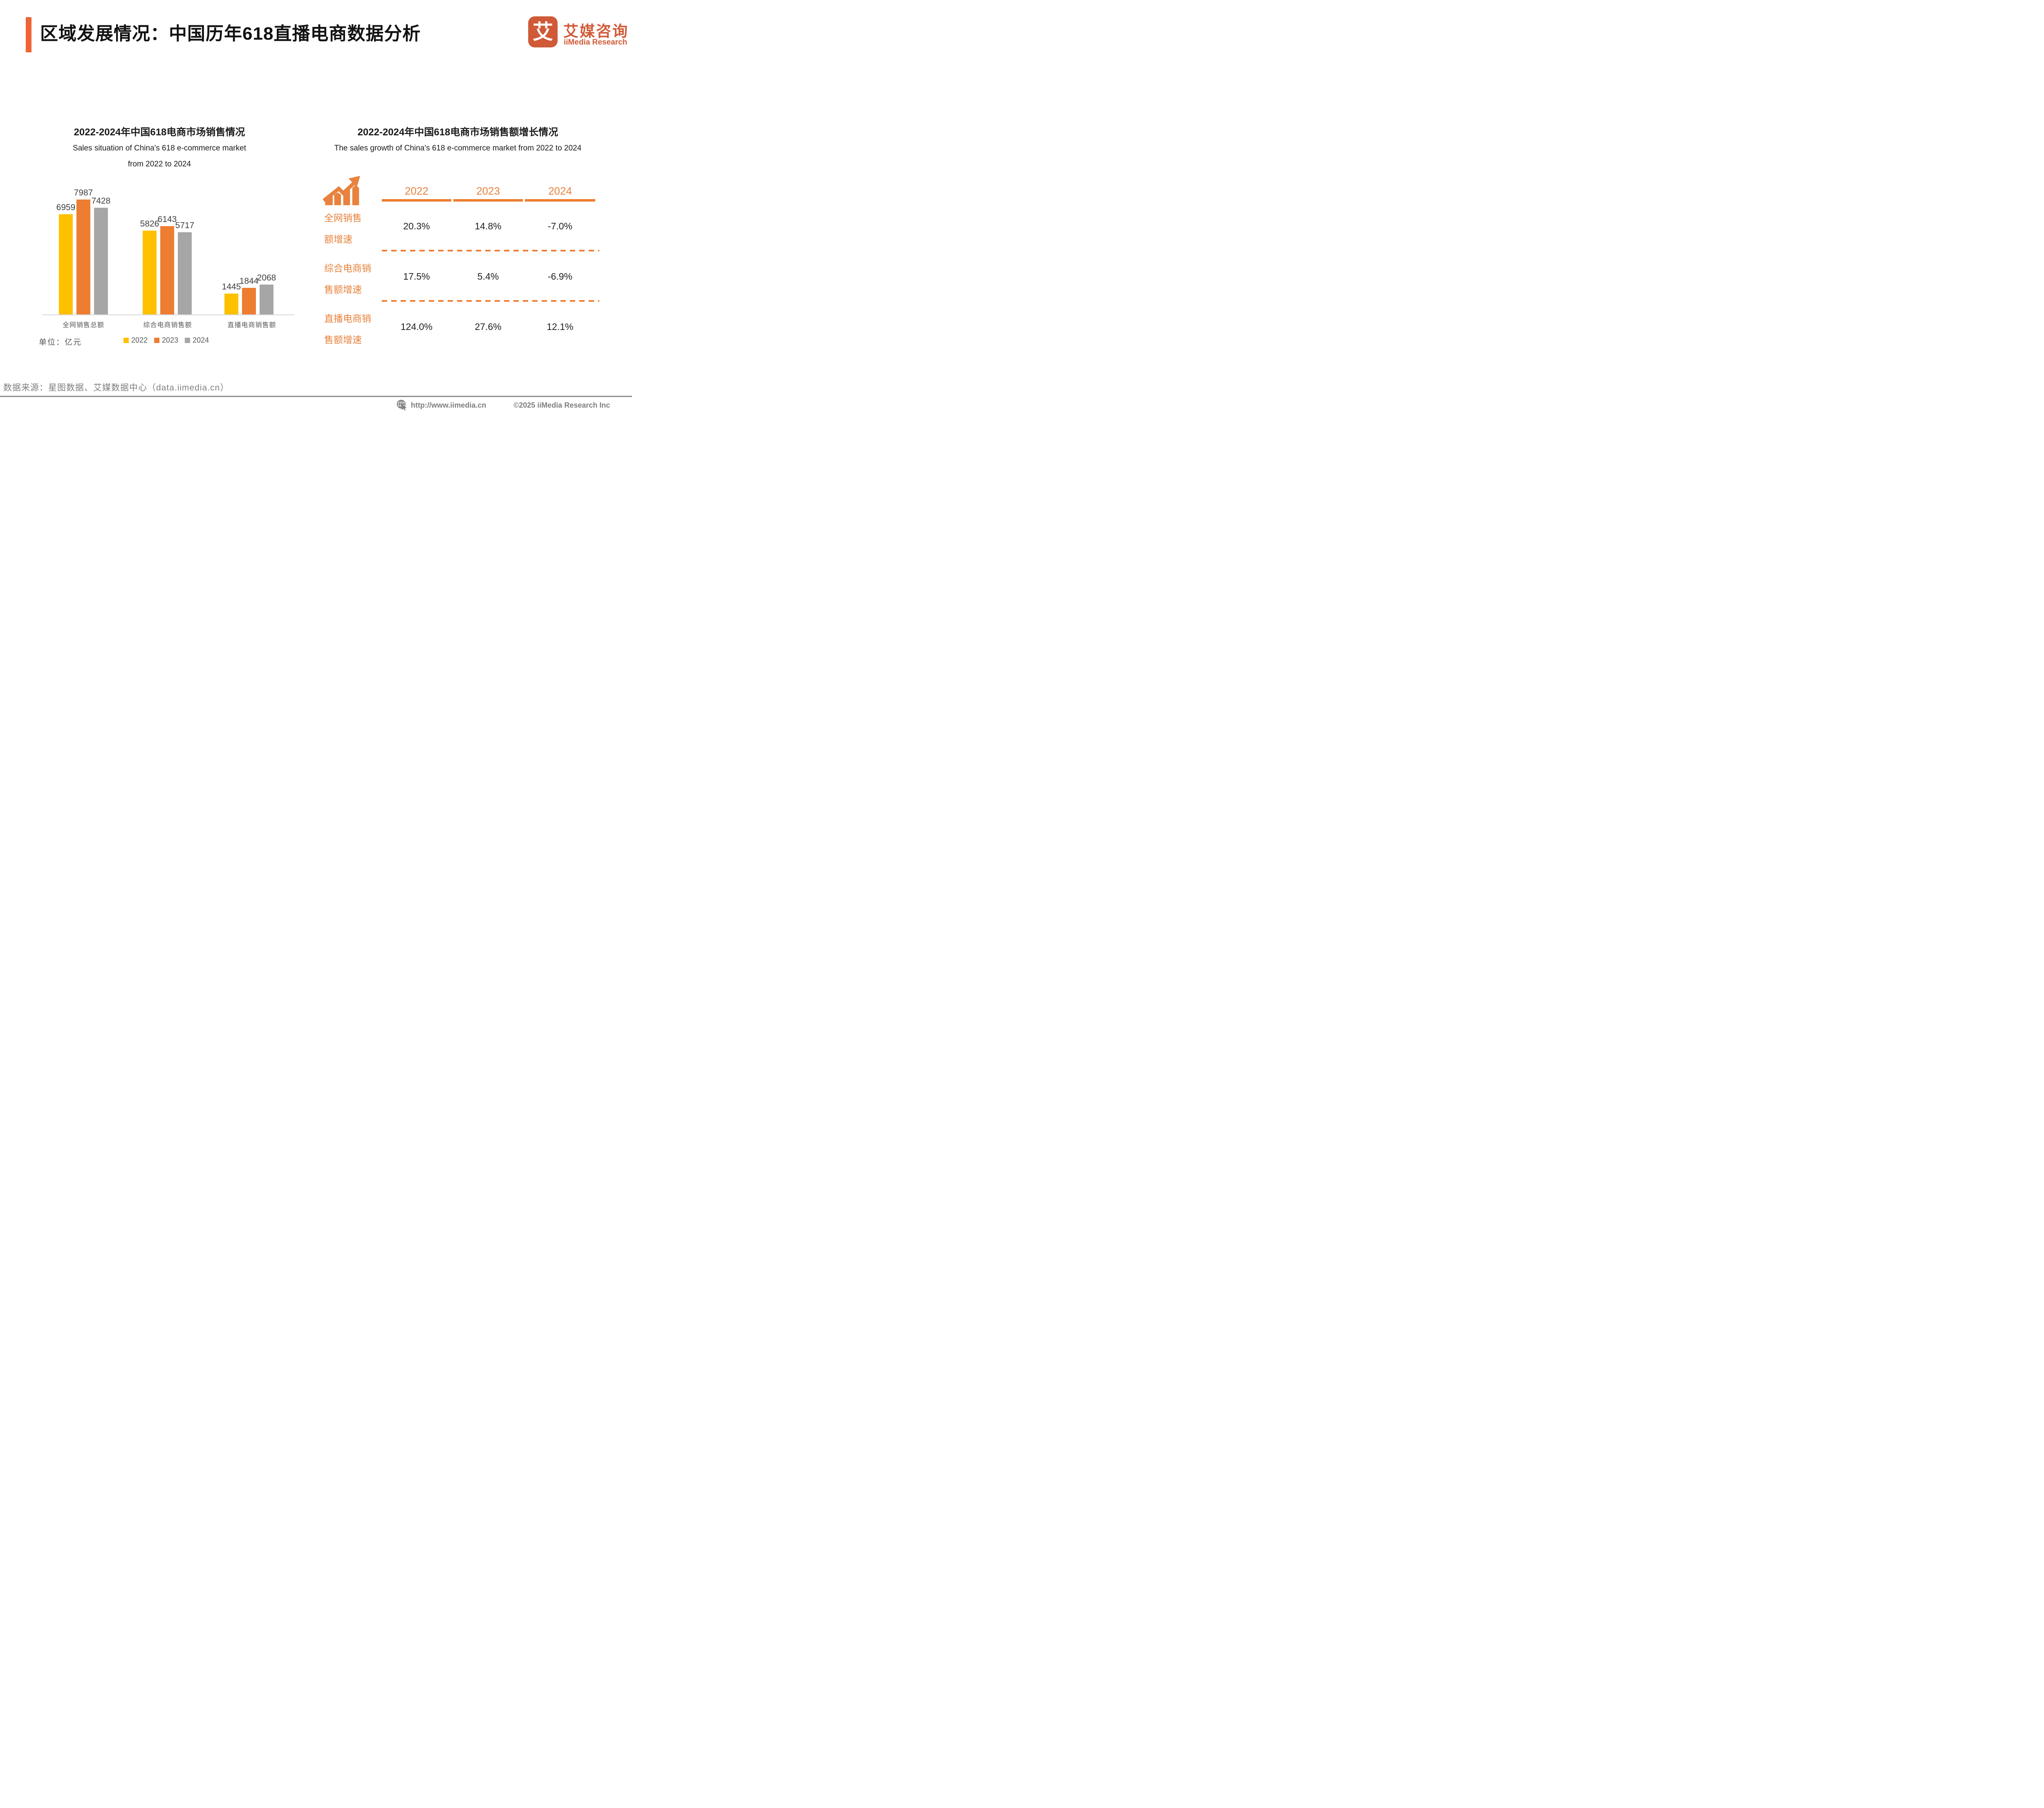 Image resolution: width=2044 pixels, height=1808 pixels. I want to click on row-label-line: 直播电商销, so click(348, 318).